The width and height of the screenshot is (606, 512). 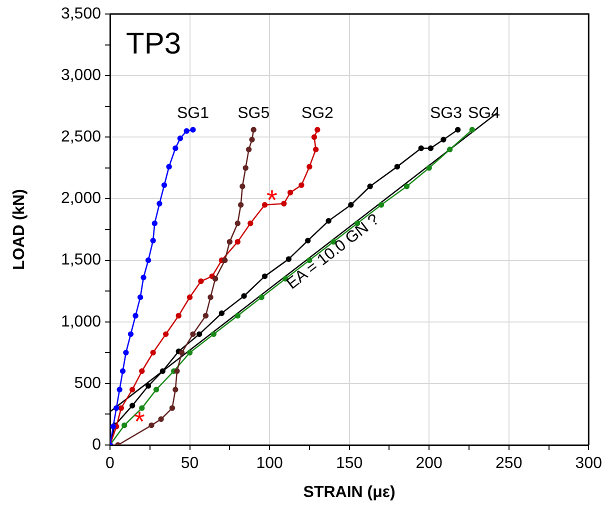 I want to click on series-label: SG5, so click(x=254, y=113).